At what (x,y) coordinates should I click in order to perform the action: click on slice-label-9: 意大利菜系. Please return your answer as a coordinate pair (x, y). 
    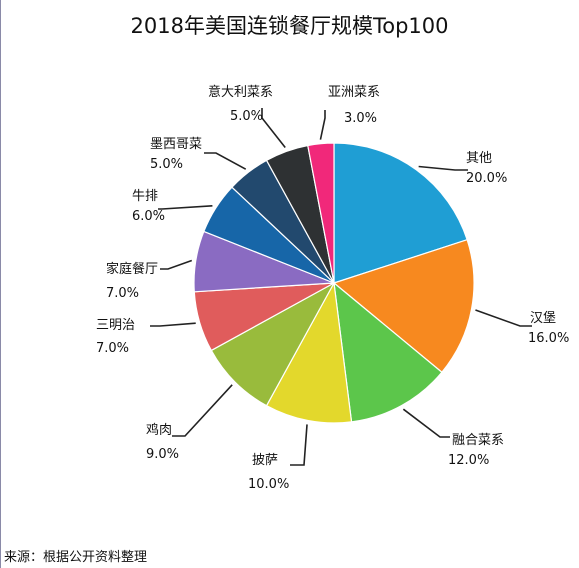
    Looking at the image, I should click on (240, 92).